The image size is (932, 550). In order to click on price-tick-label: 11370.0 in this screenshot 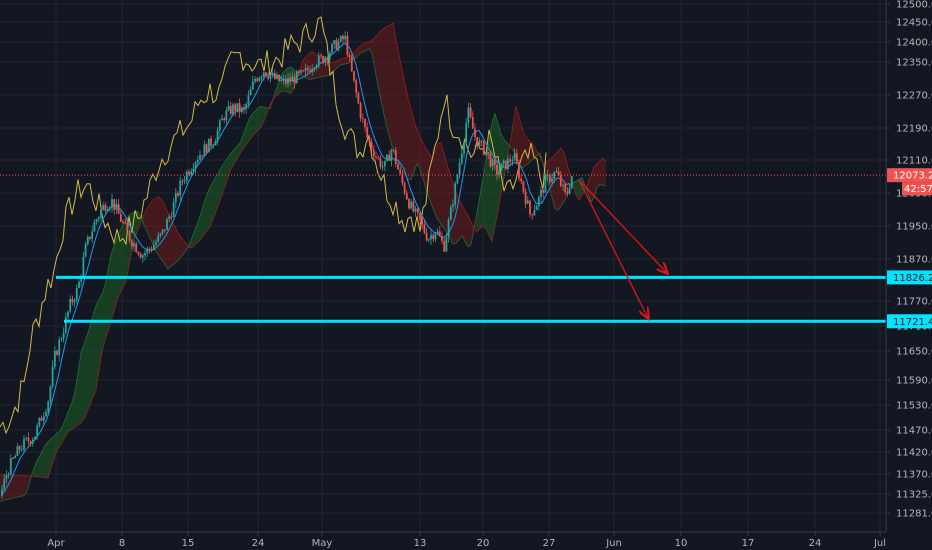, I will do `click(914, 475)`.